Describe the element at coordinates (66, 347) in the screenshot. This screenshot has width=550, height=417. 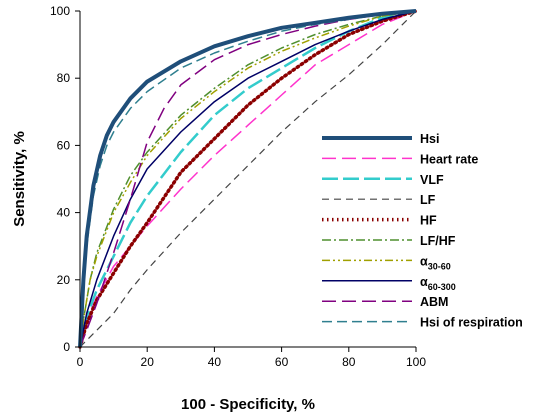
I see `y-tick-label: 0` at that location.